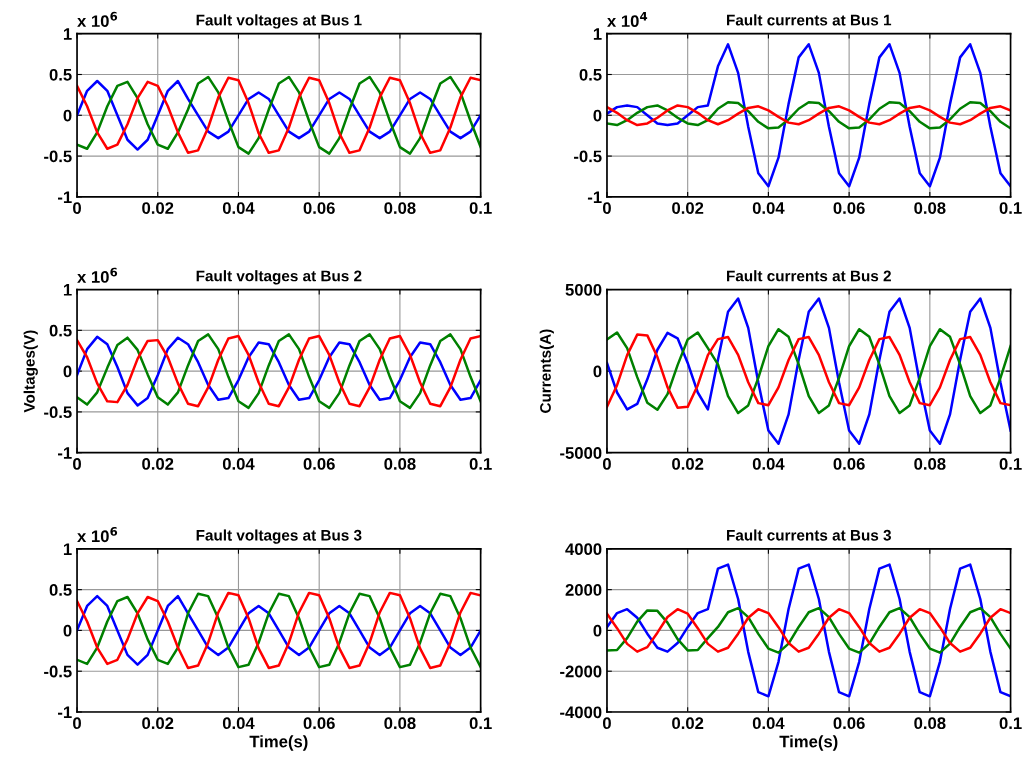 This screenshot has width=1027, height=766. I want to click on y-tick-label: -2000, so click(581, 671).